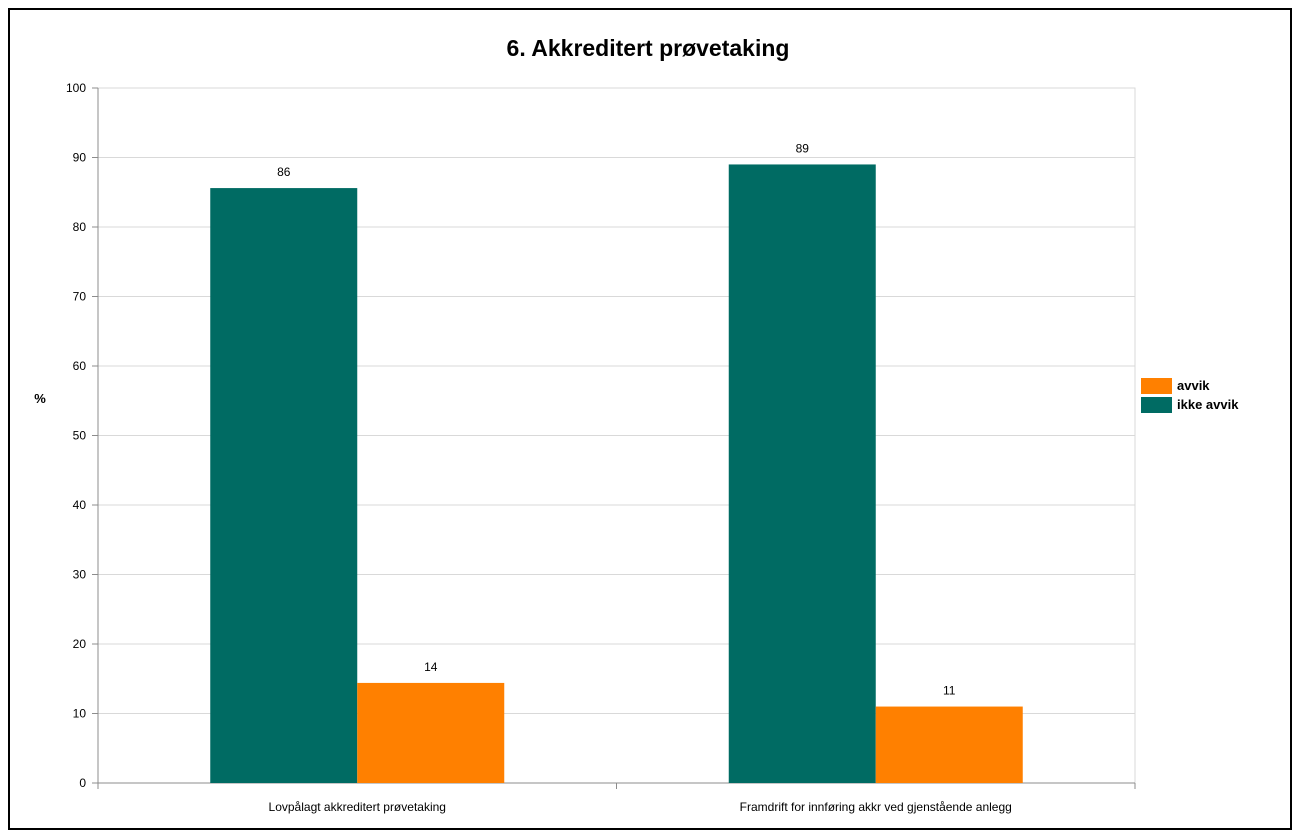 This screenshot has height=840, width=1302. I want to click on legend-label: avvik, so click(1193, 385).